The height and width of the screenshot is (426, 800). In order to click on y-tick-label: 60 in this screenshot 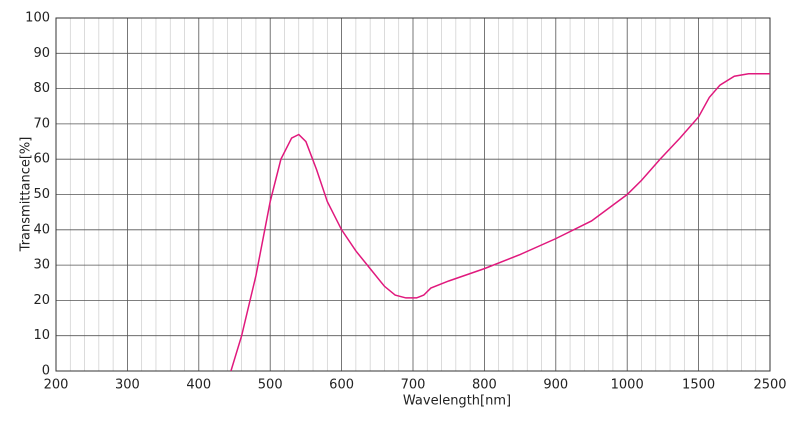, I will do `click(41, 159)`.